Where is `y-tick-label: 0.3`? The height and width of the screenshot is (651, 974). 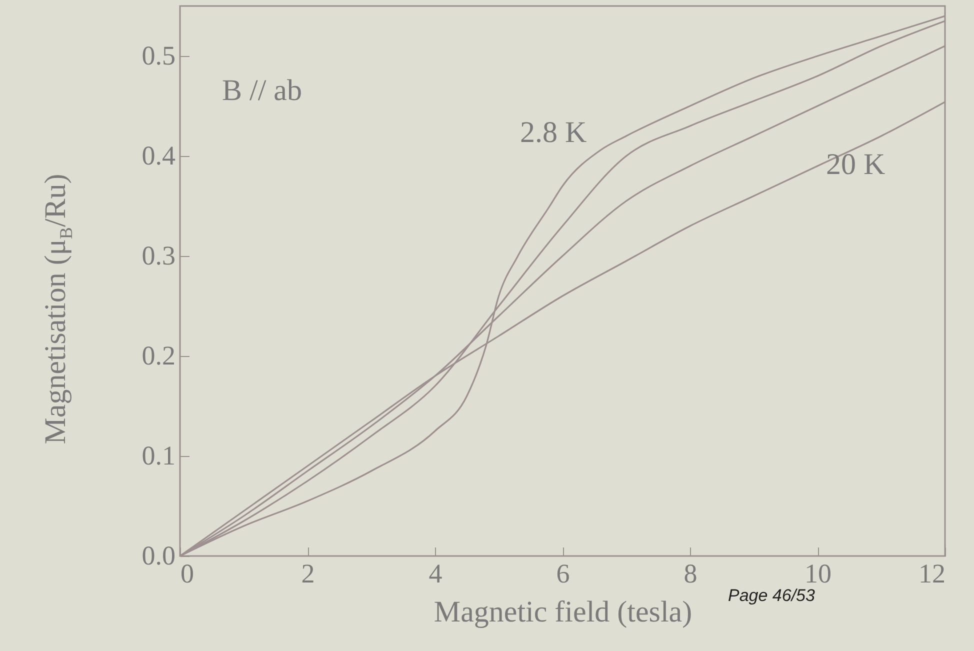
y-tick-label: 0.3 is located at coordinates (159, 255).